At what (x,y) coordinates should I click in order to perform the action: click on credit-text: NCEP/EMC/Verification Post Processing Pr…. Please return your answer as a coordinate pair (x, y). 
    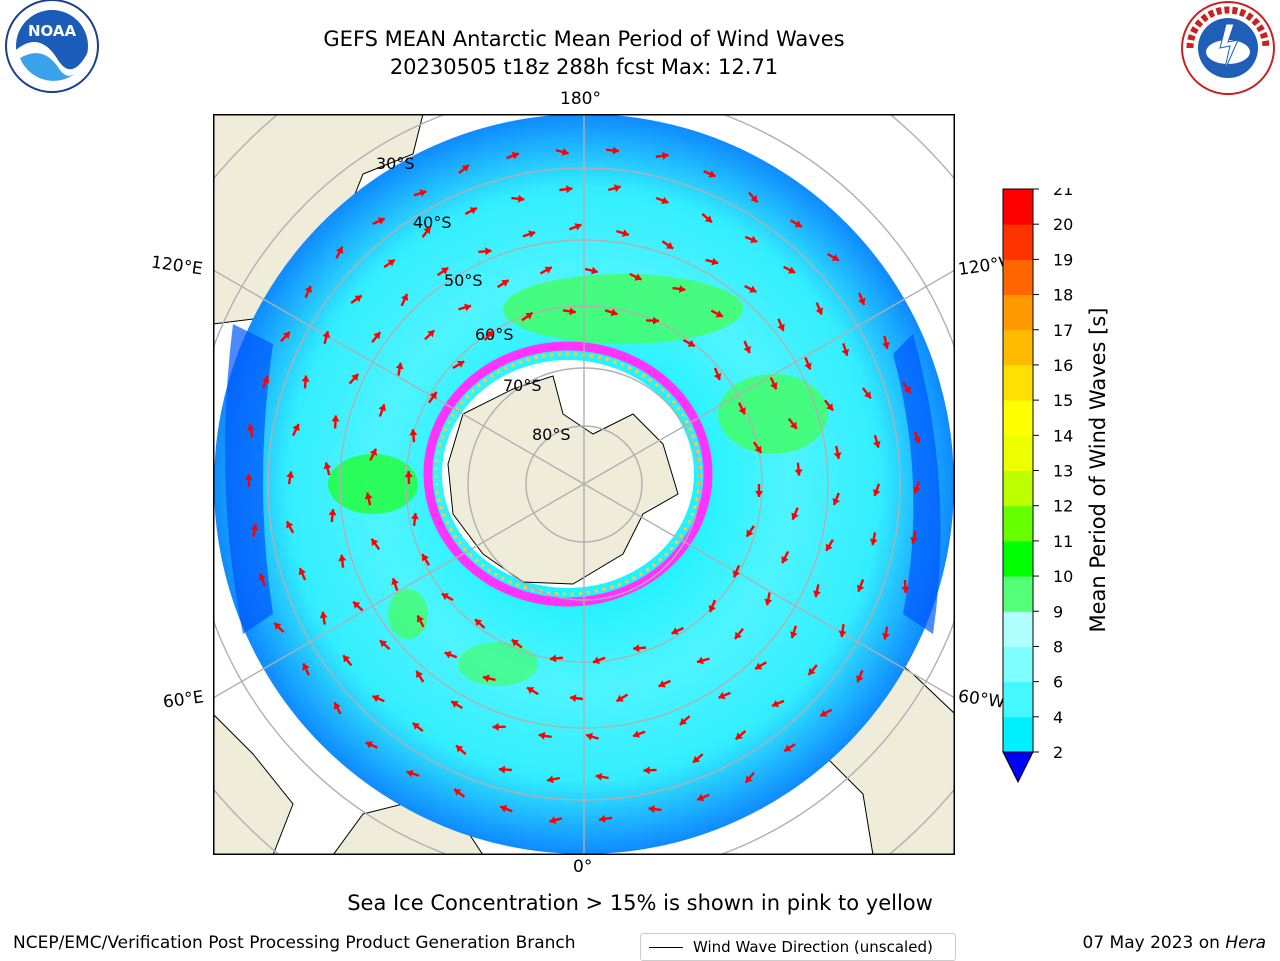
    Looking at the image, I should click on (294, 943).